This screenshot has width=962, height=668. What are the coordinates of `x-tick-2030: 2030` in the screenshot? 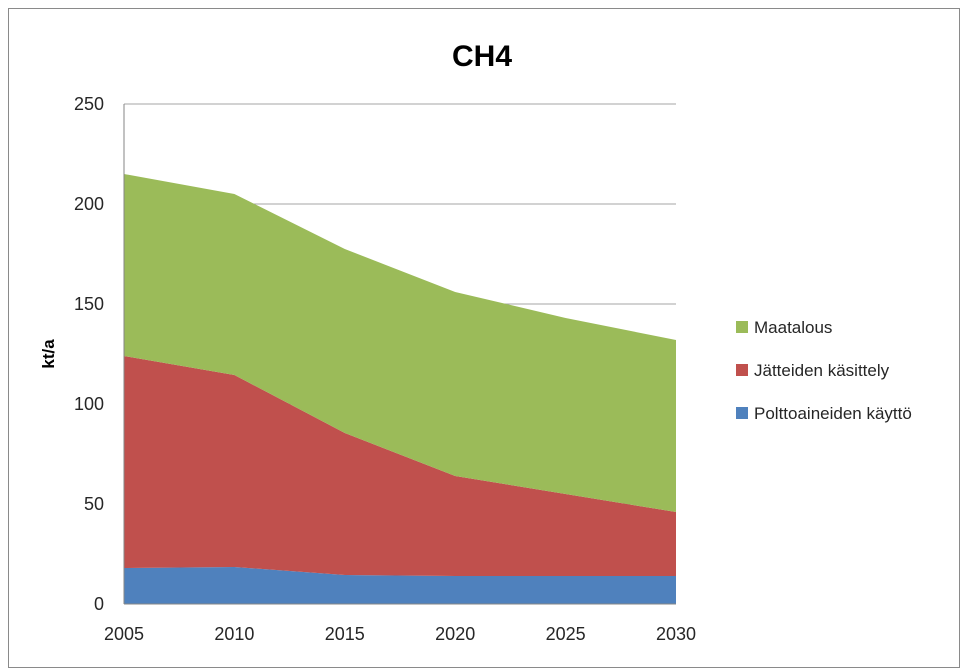 It's located at (676, 634).